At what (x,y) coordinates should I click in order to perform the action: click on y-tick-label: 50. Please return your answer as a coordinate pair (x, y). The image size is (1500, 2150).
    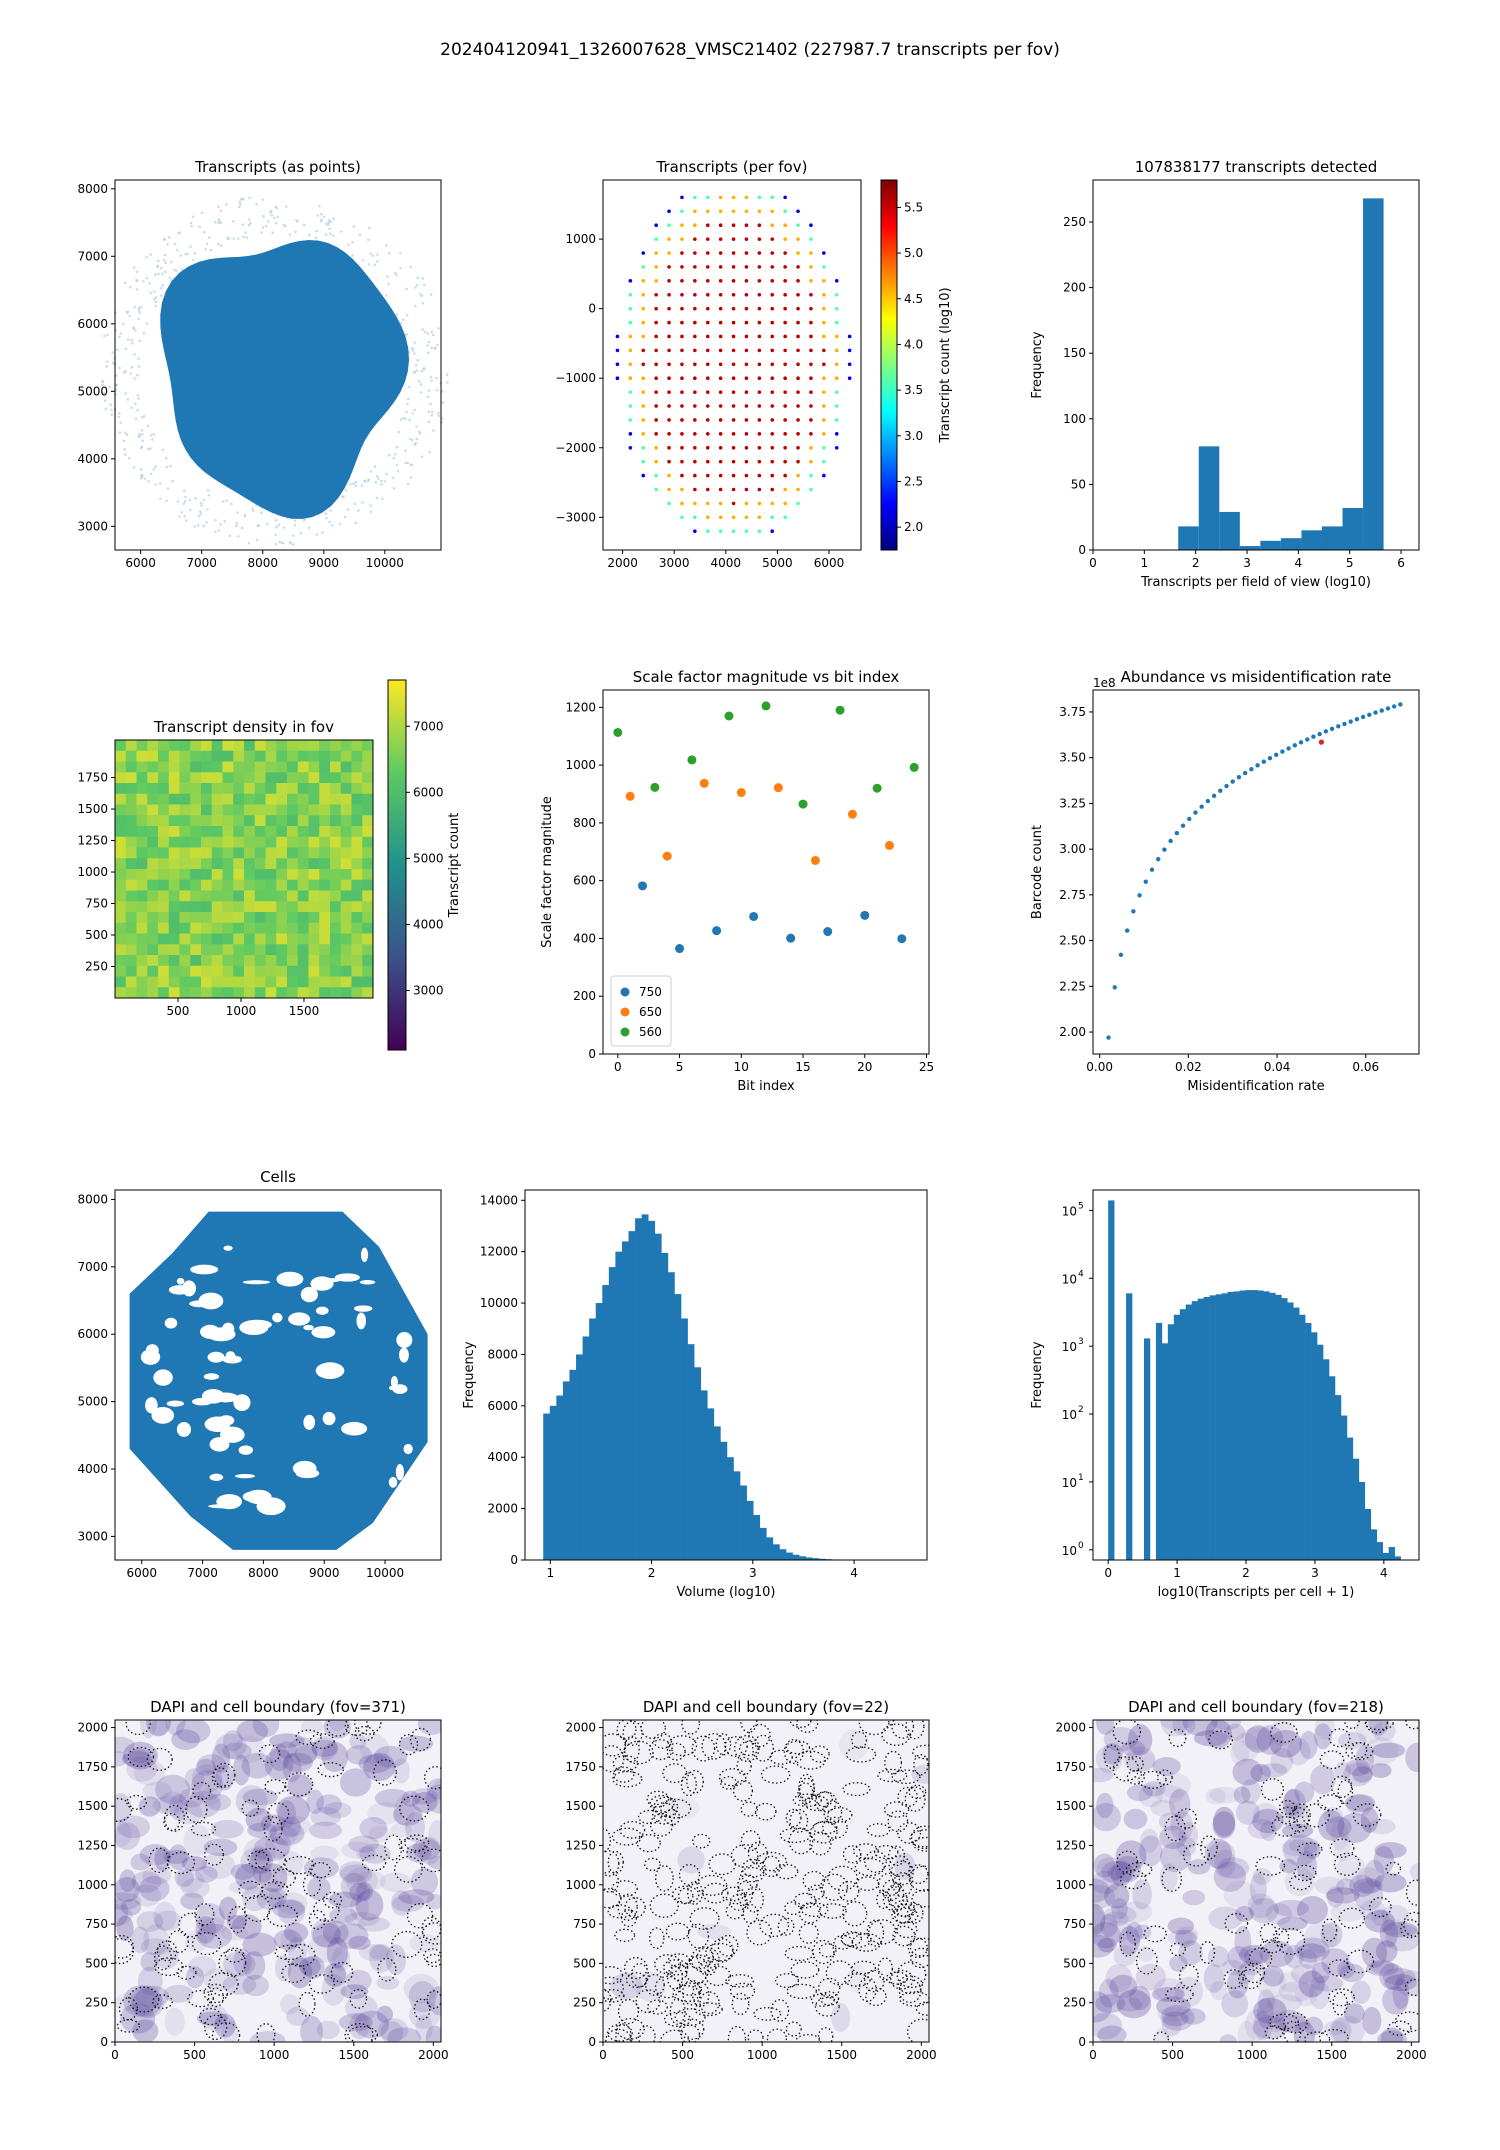
    Looking at the image, I should click on (1078, 484).